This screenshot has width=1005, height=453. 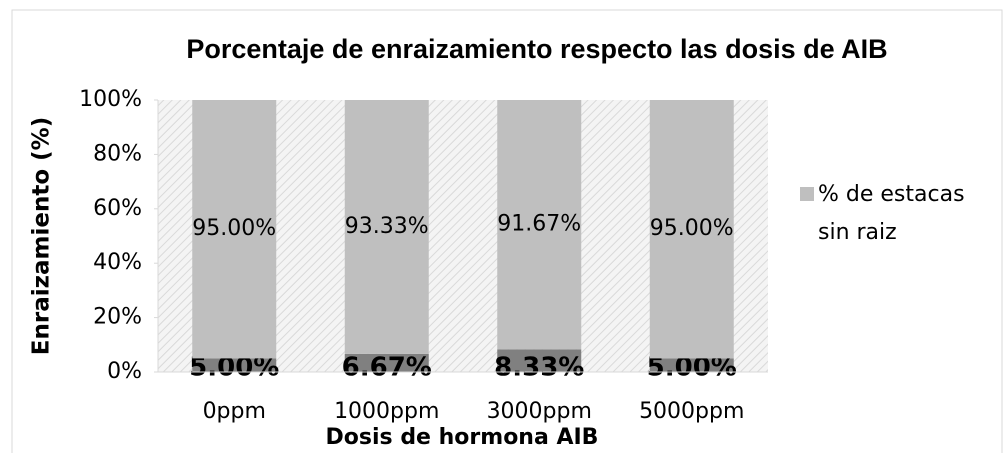 I want to click on x-tick-label: 3000ppm, so click(x=539, y=411).